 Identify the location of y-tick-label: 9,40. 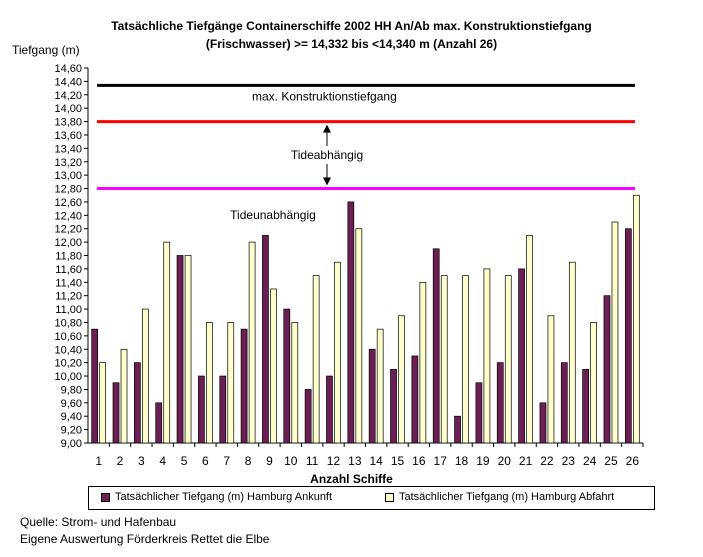
(71, 417).